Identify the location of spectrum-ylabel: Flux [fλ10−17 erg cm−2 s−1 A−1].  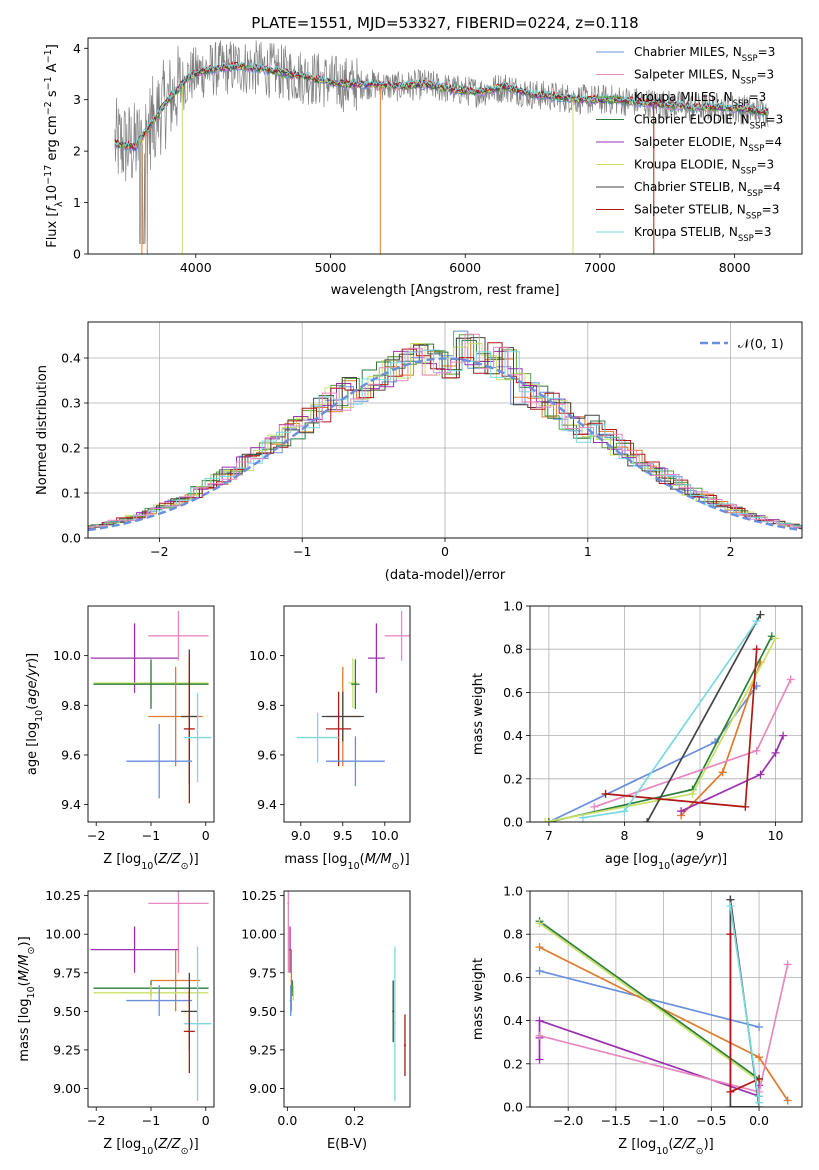
(54, 146).